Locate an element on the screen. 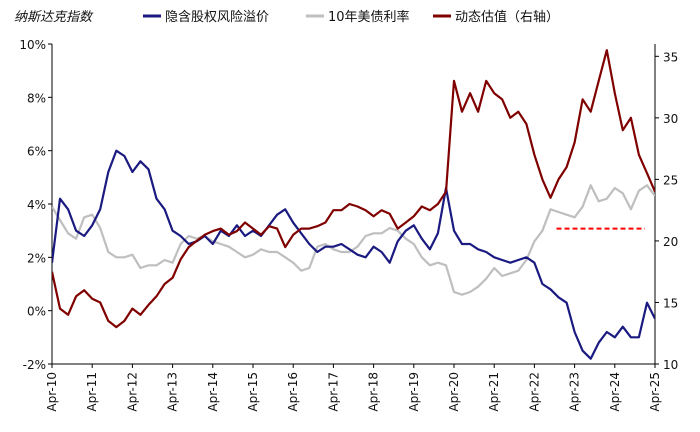 Image resolution: width=700 pixels, height=432 pixels. x-tick-label: Apr-22 is located at coordinates (534, 392).